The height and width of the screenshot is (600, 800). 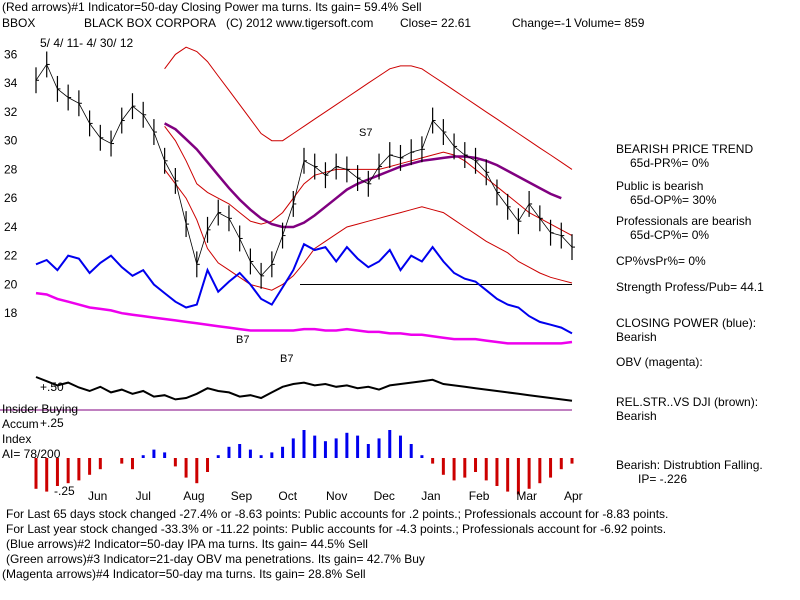 I want to click on y-tick-30: 30, so click(x=11, y=141).